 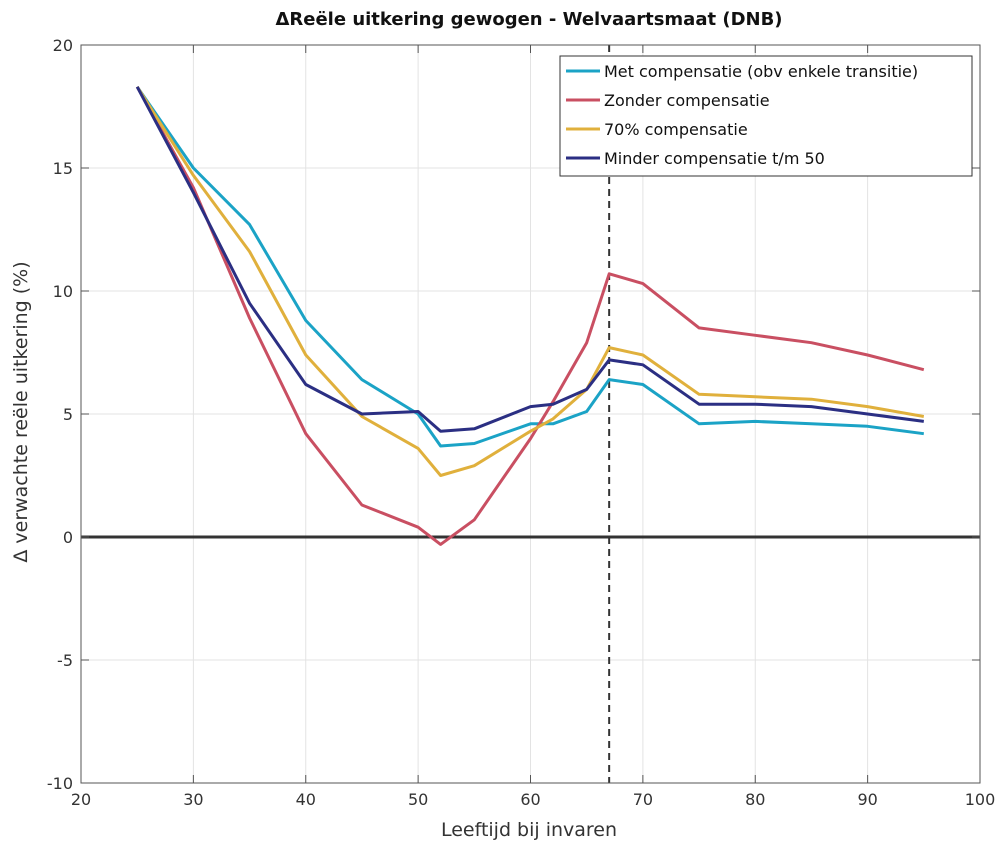 I want to click on legend-label-1: Met compensatie (obv enkele transitie), so click(x=761, y=71).